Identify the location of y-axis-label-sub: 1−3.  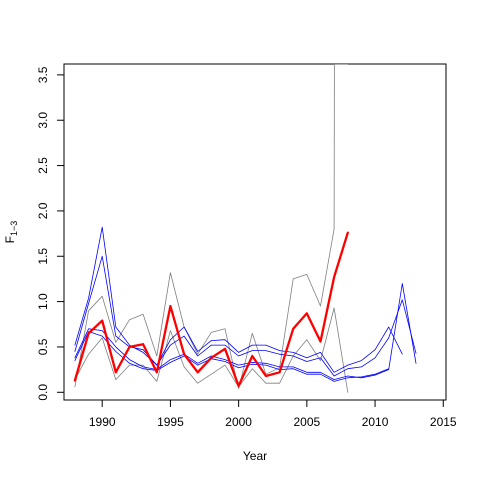
(14, 228).